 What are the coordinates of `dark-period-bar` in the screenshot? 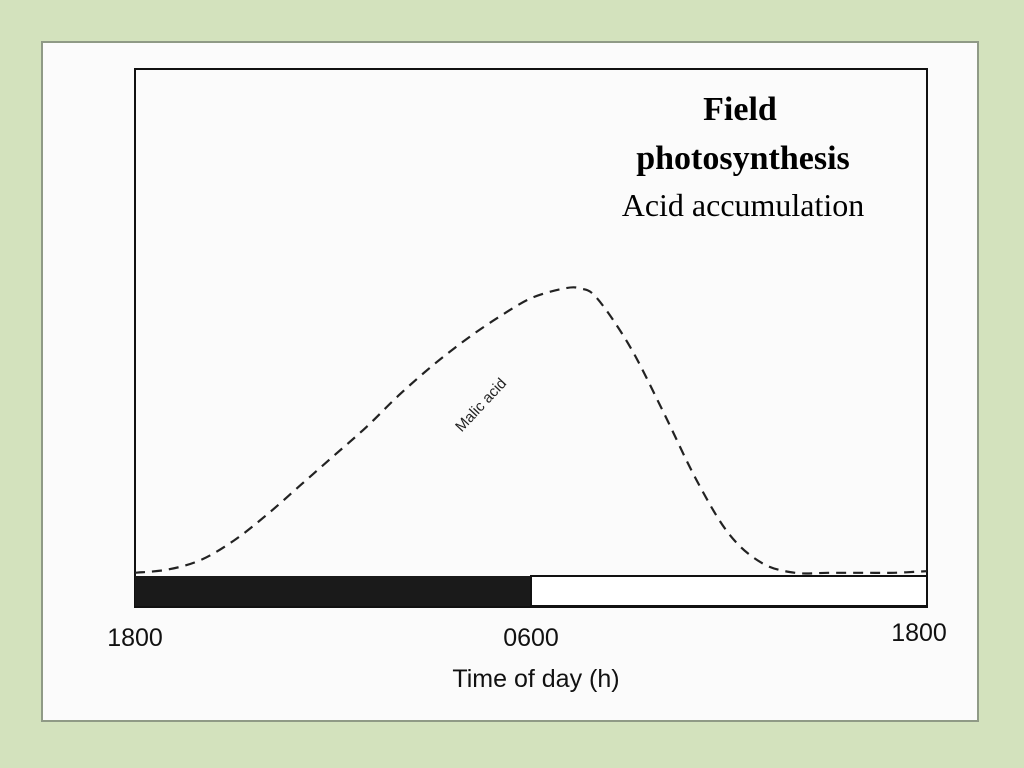 It's located at (333, 591).